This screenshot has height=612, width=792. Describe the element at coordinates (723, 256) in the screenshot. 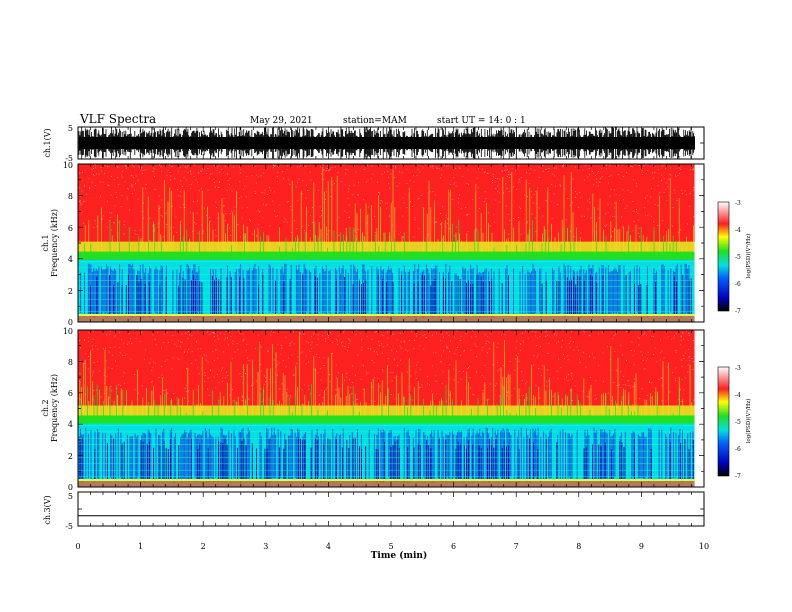

I see `ch1-colorbar` at that location.